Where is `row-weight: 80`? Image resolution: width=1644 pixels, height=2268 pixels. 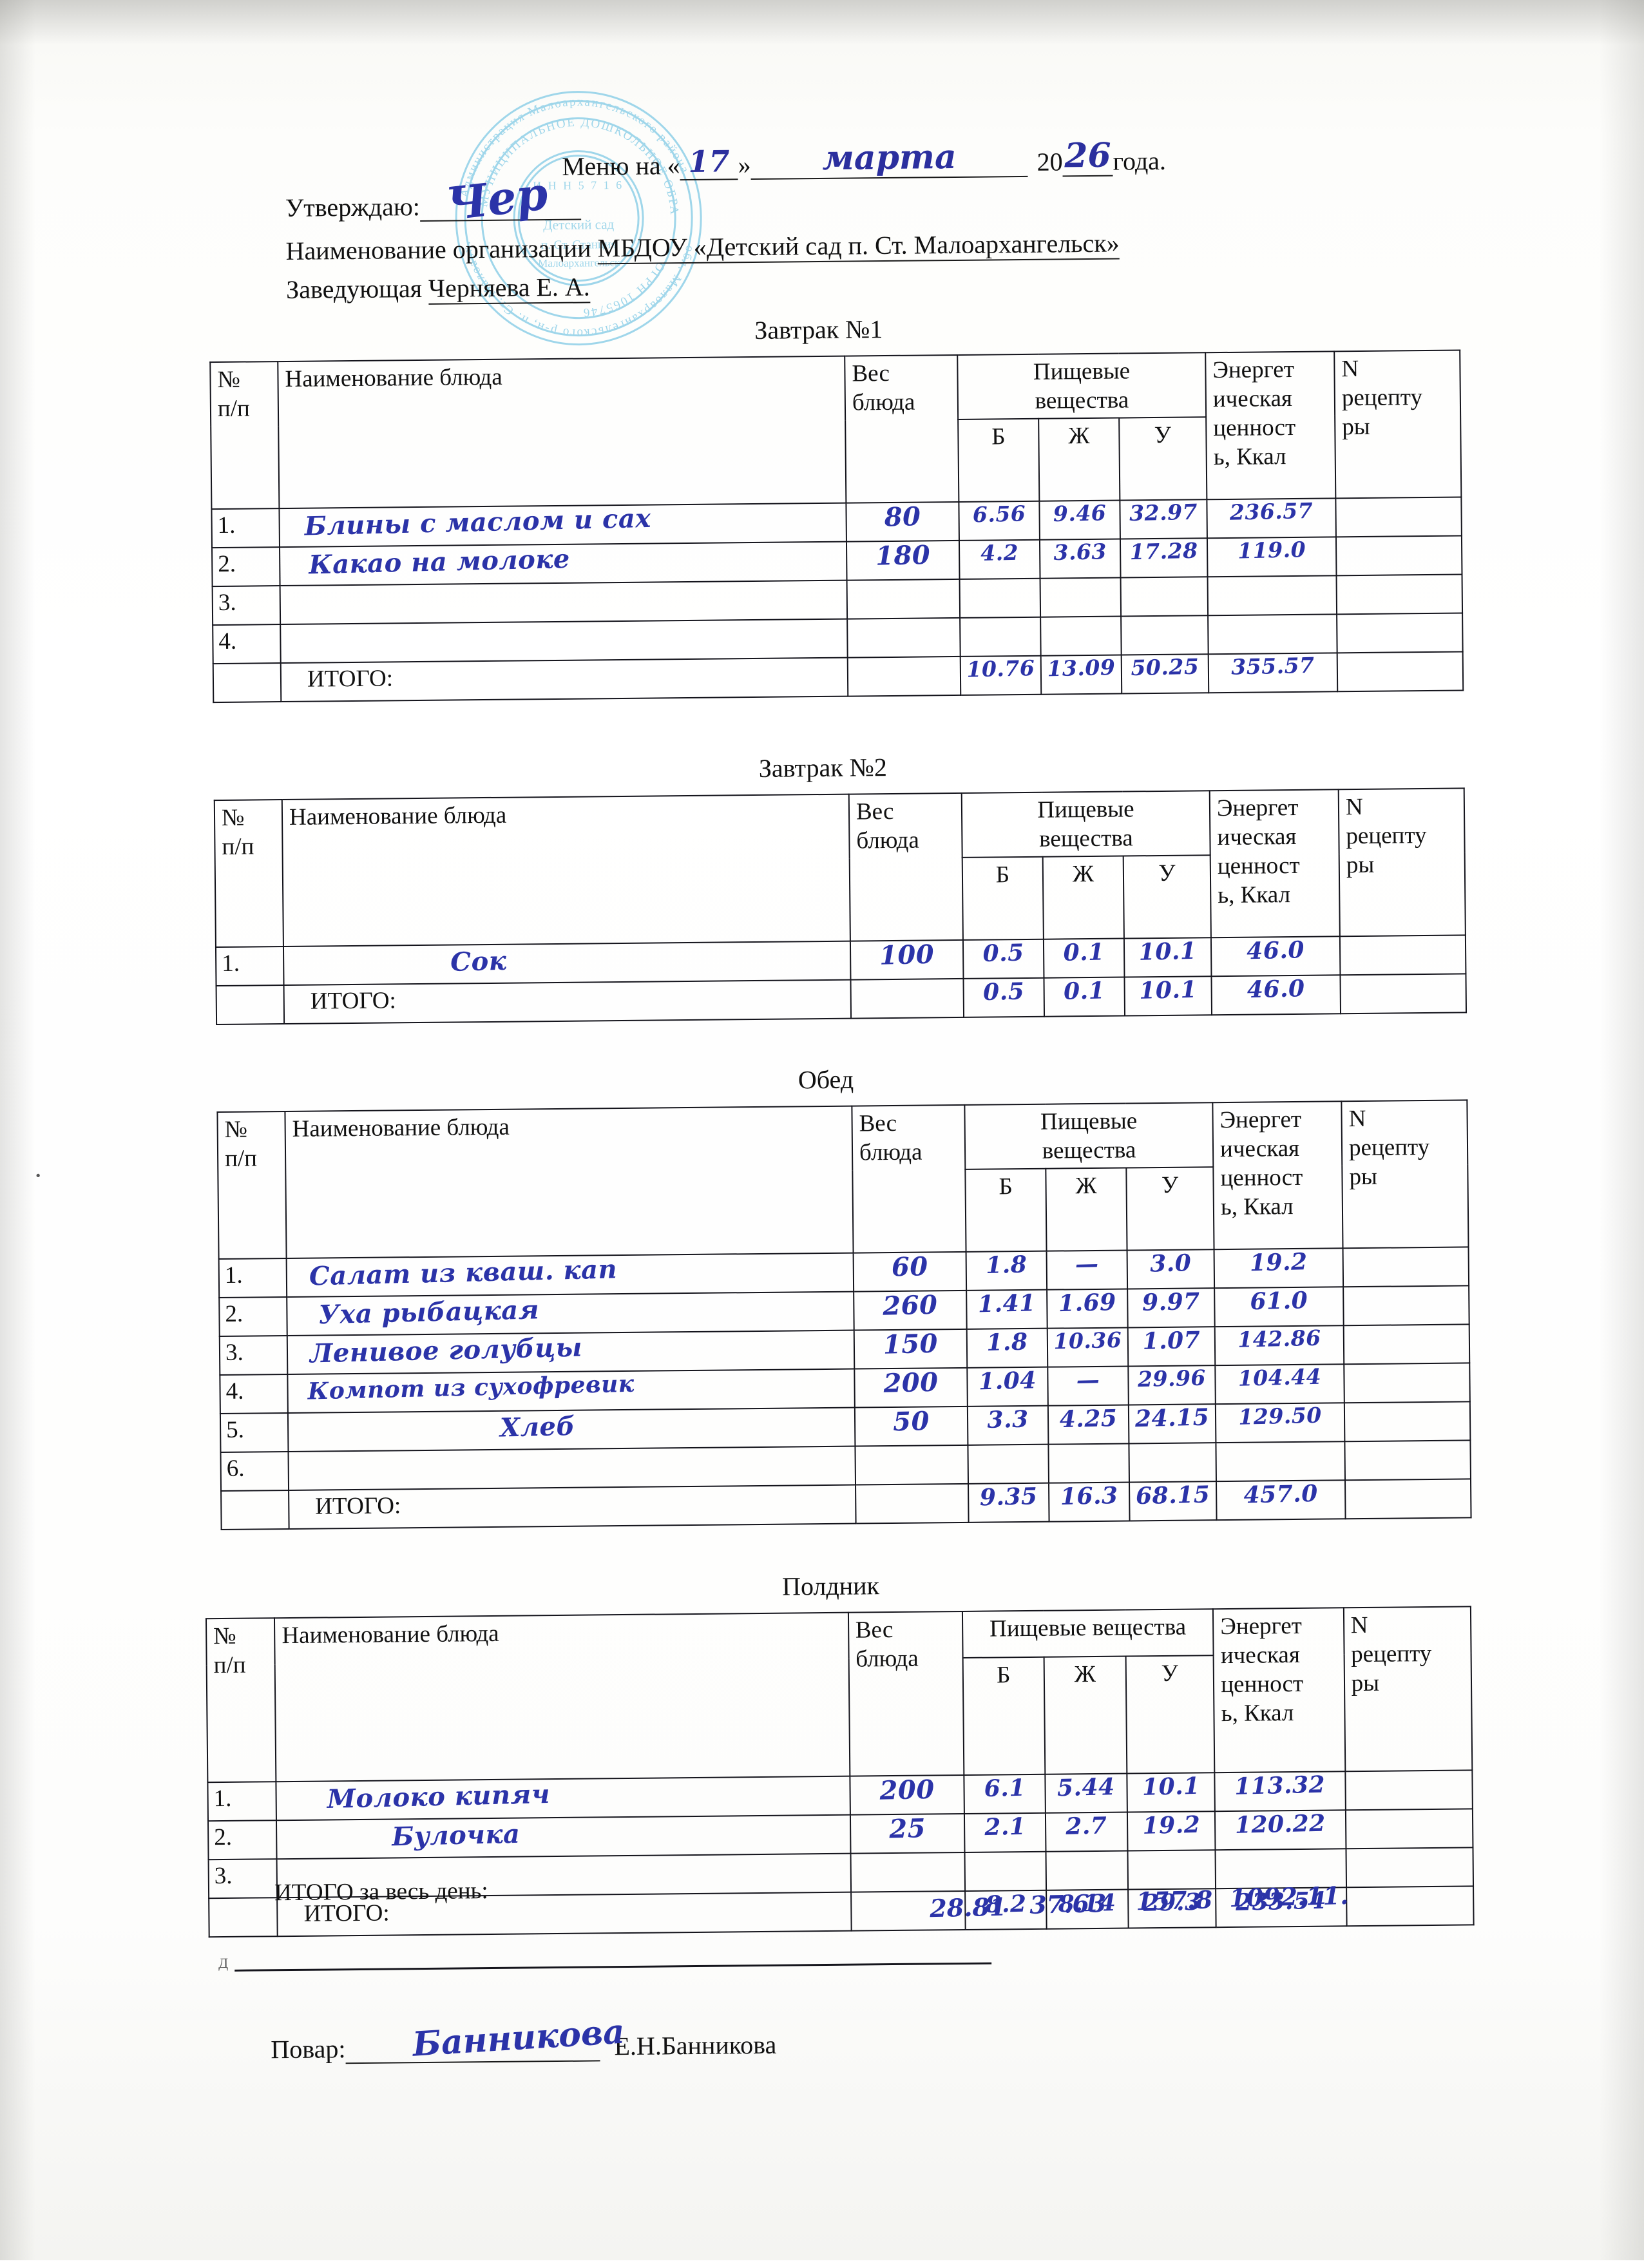 row-weight: 80 is located at coordinates (902, 521).